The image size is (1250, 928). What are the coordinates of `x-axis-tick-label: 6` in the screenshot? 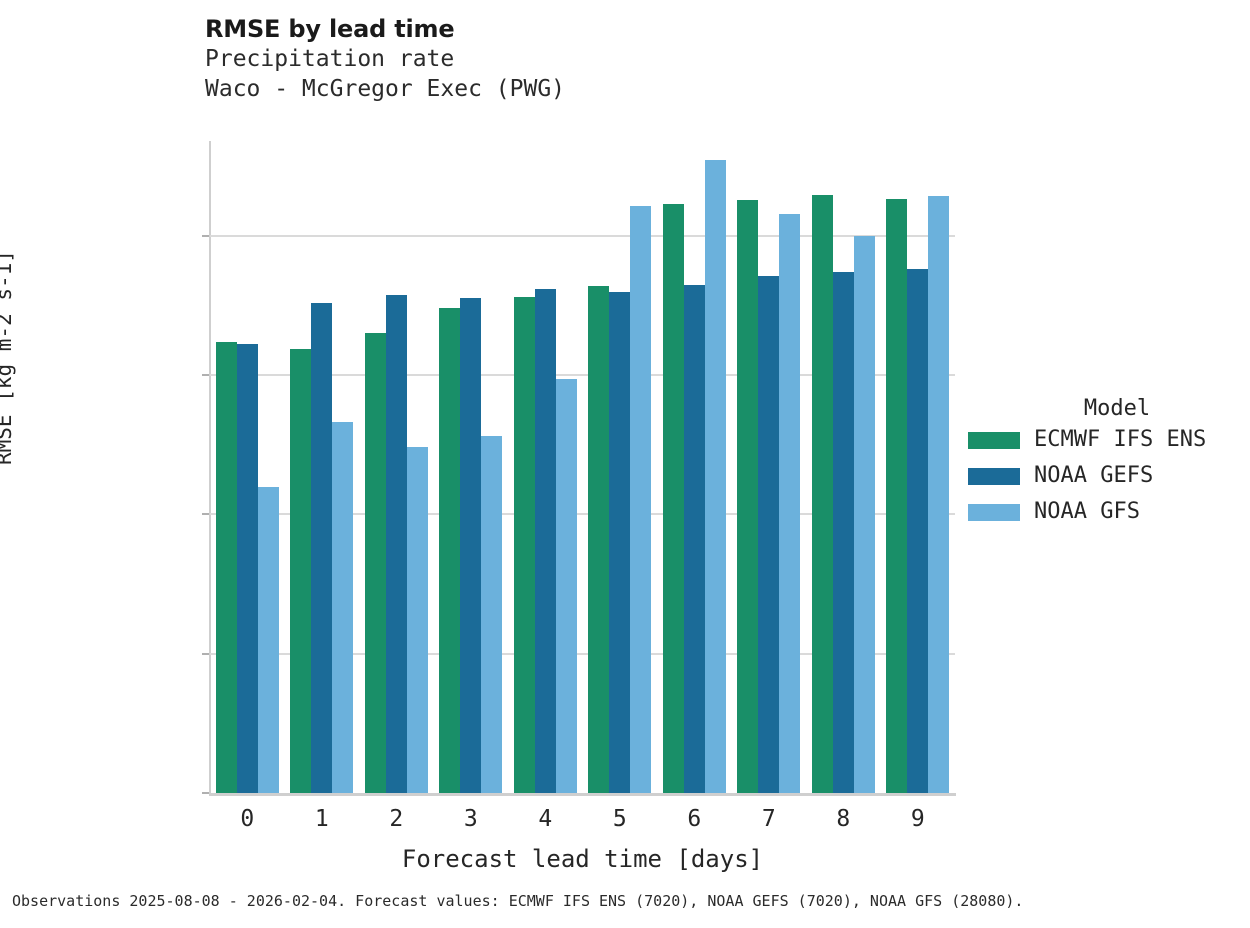 It's located at (694, 819).